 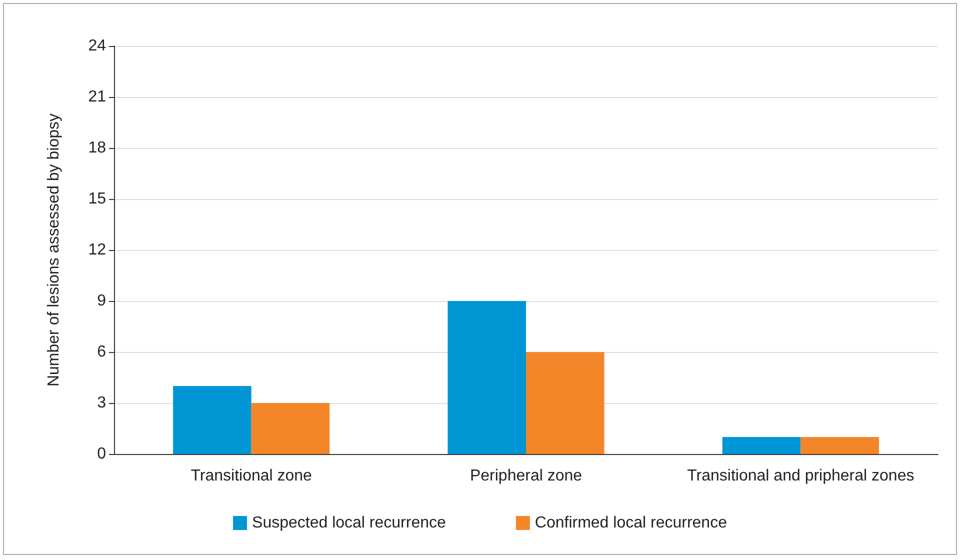 What do you see at coordinates (101, 454) in the screenshot?
I see `y-tick-label: 0` at bounding box center [101, 454].